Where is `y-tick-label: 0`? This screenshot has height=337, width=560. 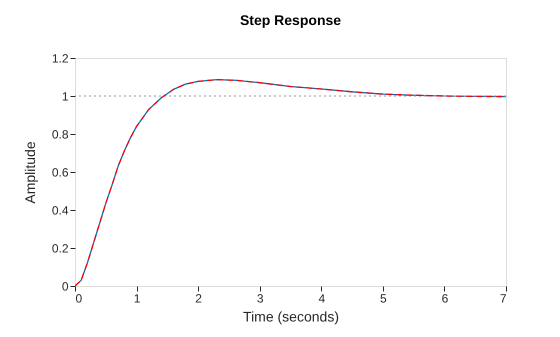 y-tick-label: 0 is located at coordinates (65, 287).